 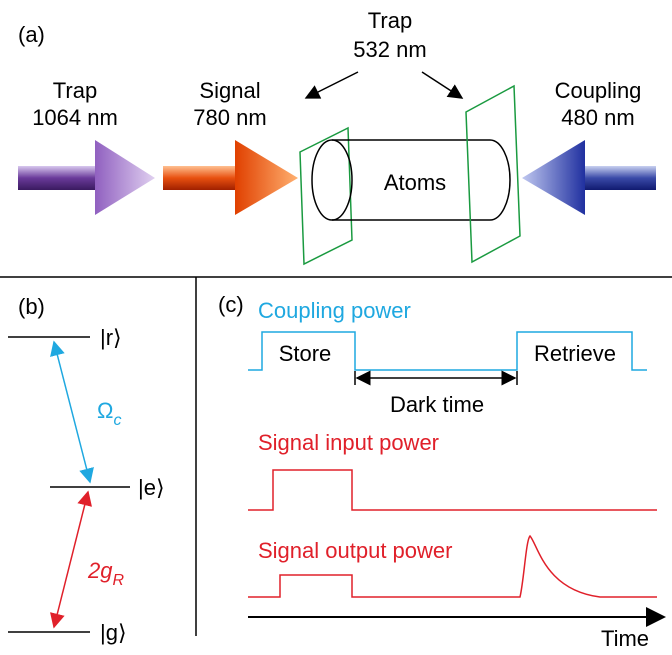 What do you see at coordinates (118, 580) in the screenshot?
I see `subscript: R` at bounding box center [118, 580].